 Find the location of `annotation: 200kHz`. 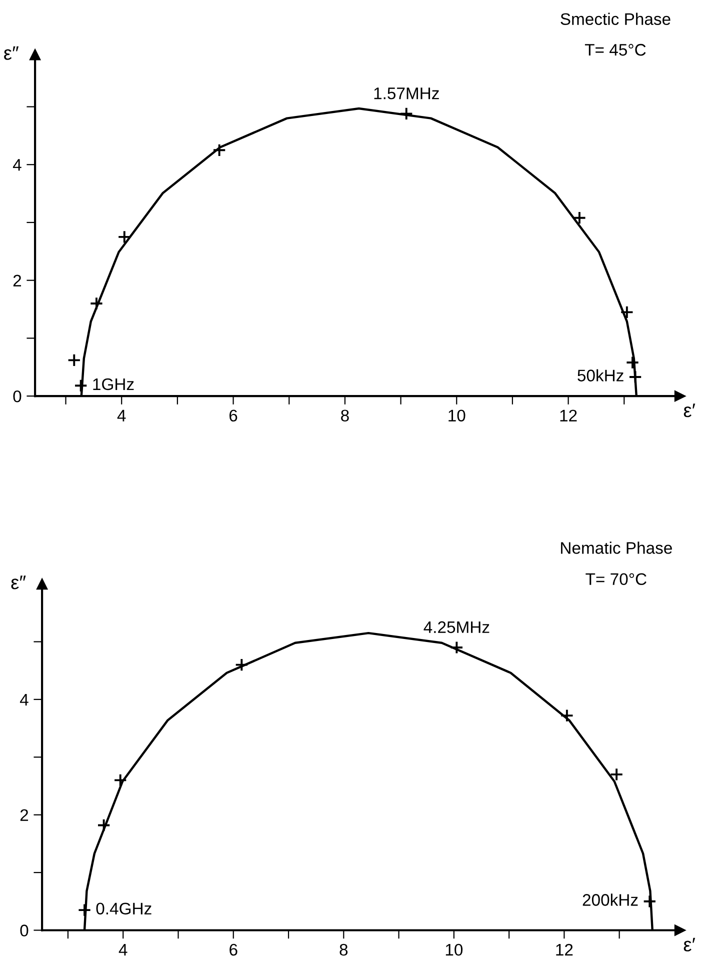

annotation: 200kHz is located at coordinates (610, 900).